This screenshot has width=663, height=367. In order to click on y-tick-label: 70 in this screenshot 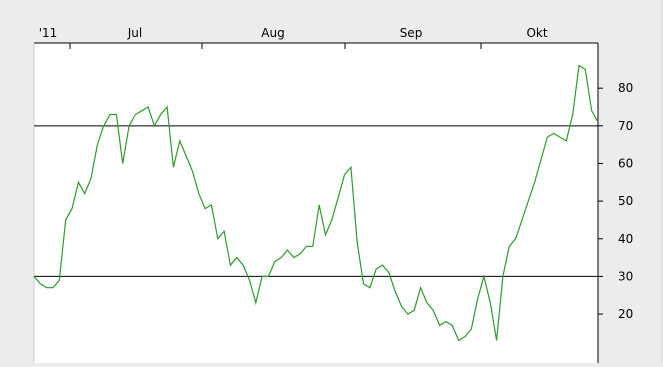, I will do `click(625, 126)`.